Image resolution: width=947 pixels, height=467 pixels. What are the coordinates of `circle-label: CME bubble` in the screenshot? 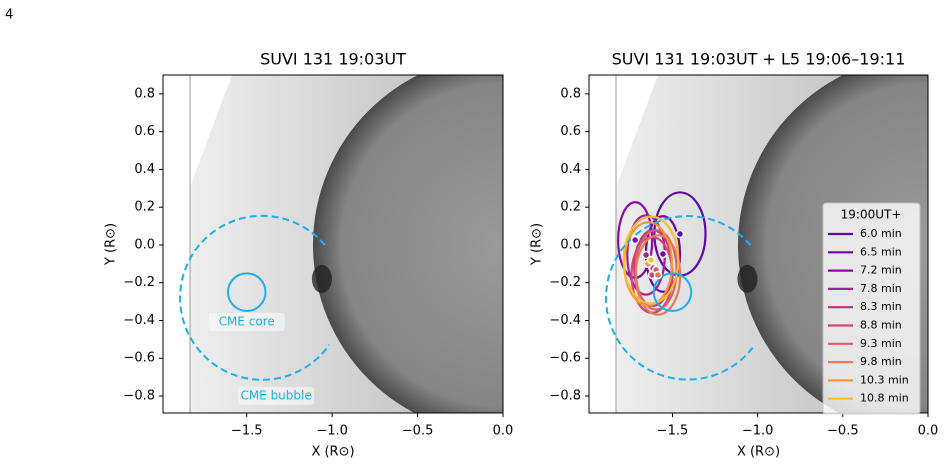 It's located at (275, 395).